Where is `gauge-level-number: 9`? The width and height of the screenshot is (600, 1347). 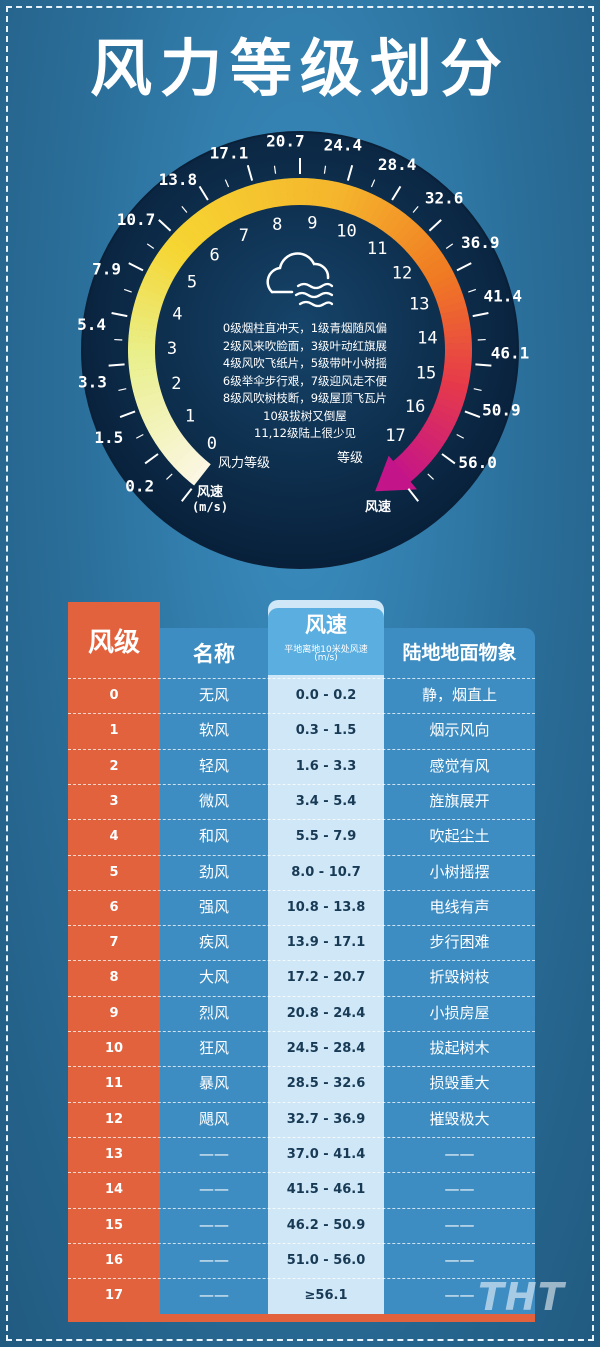
gauge-level-number: 9 is located at coordinates (312, 224).